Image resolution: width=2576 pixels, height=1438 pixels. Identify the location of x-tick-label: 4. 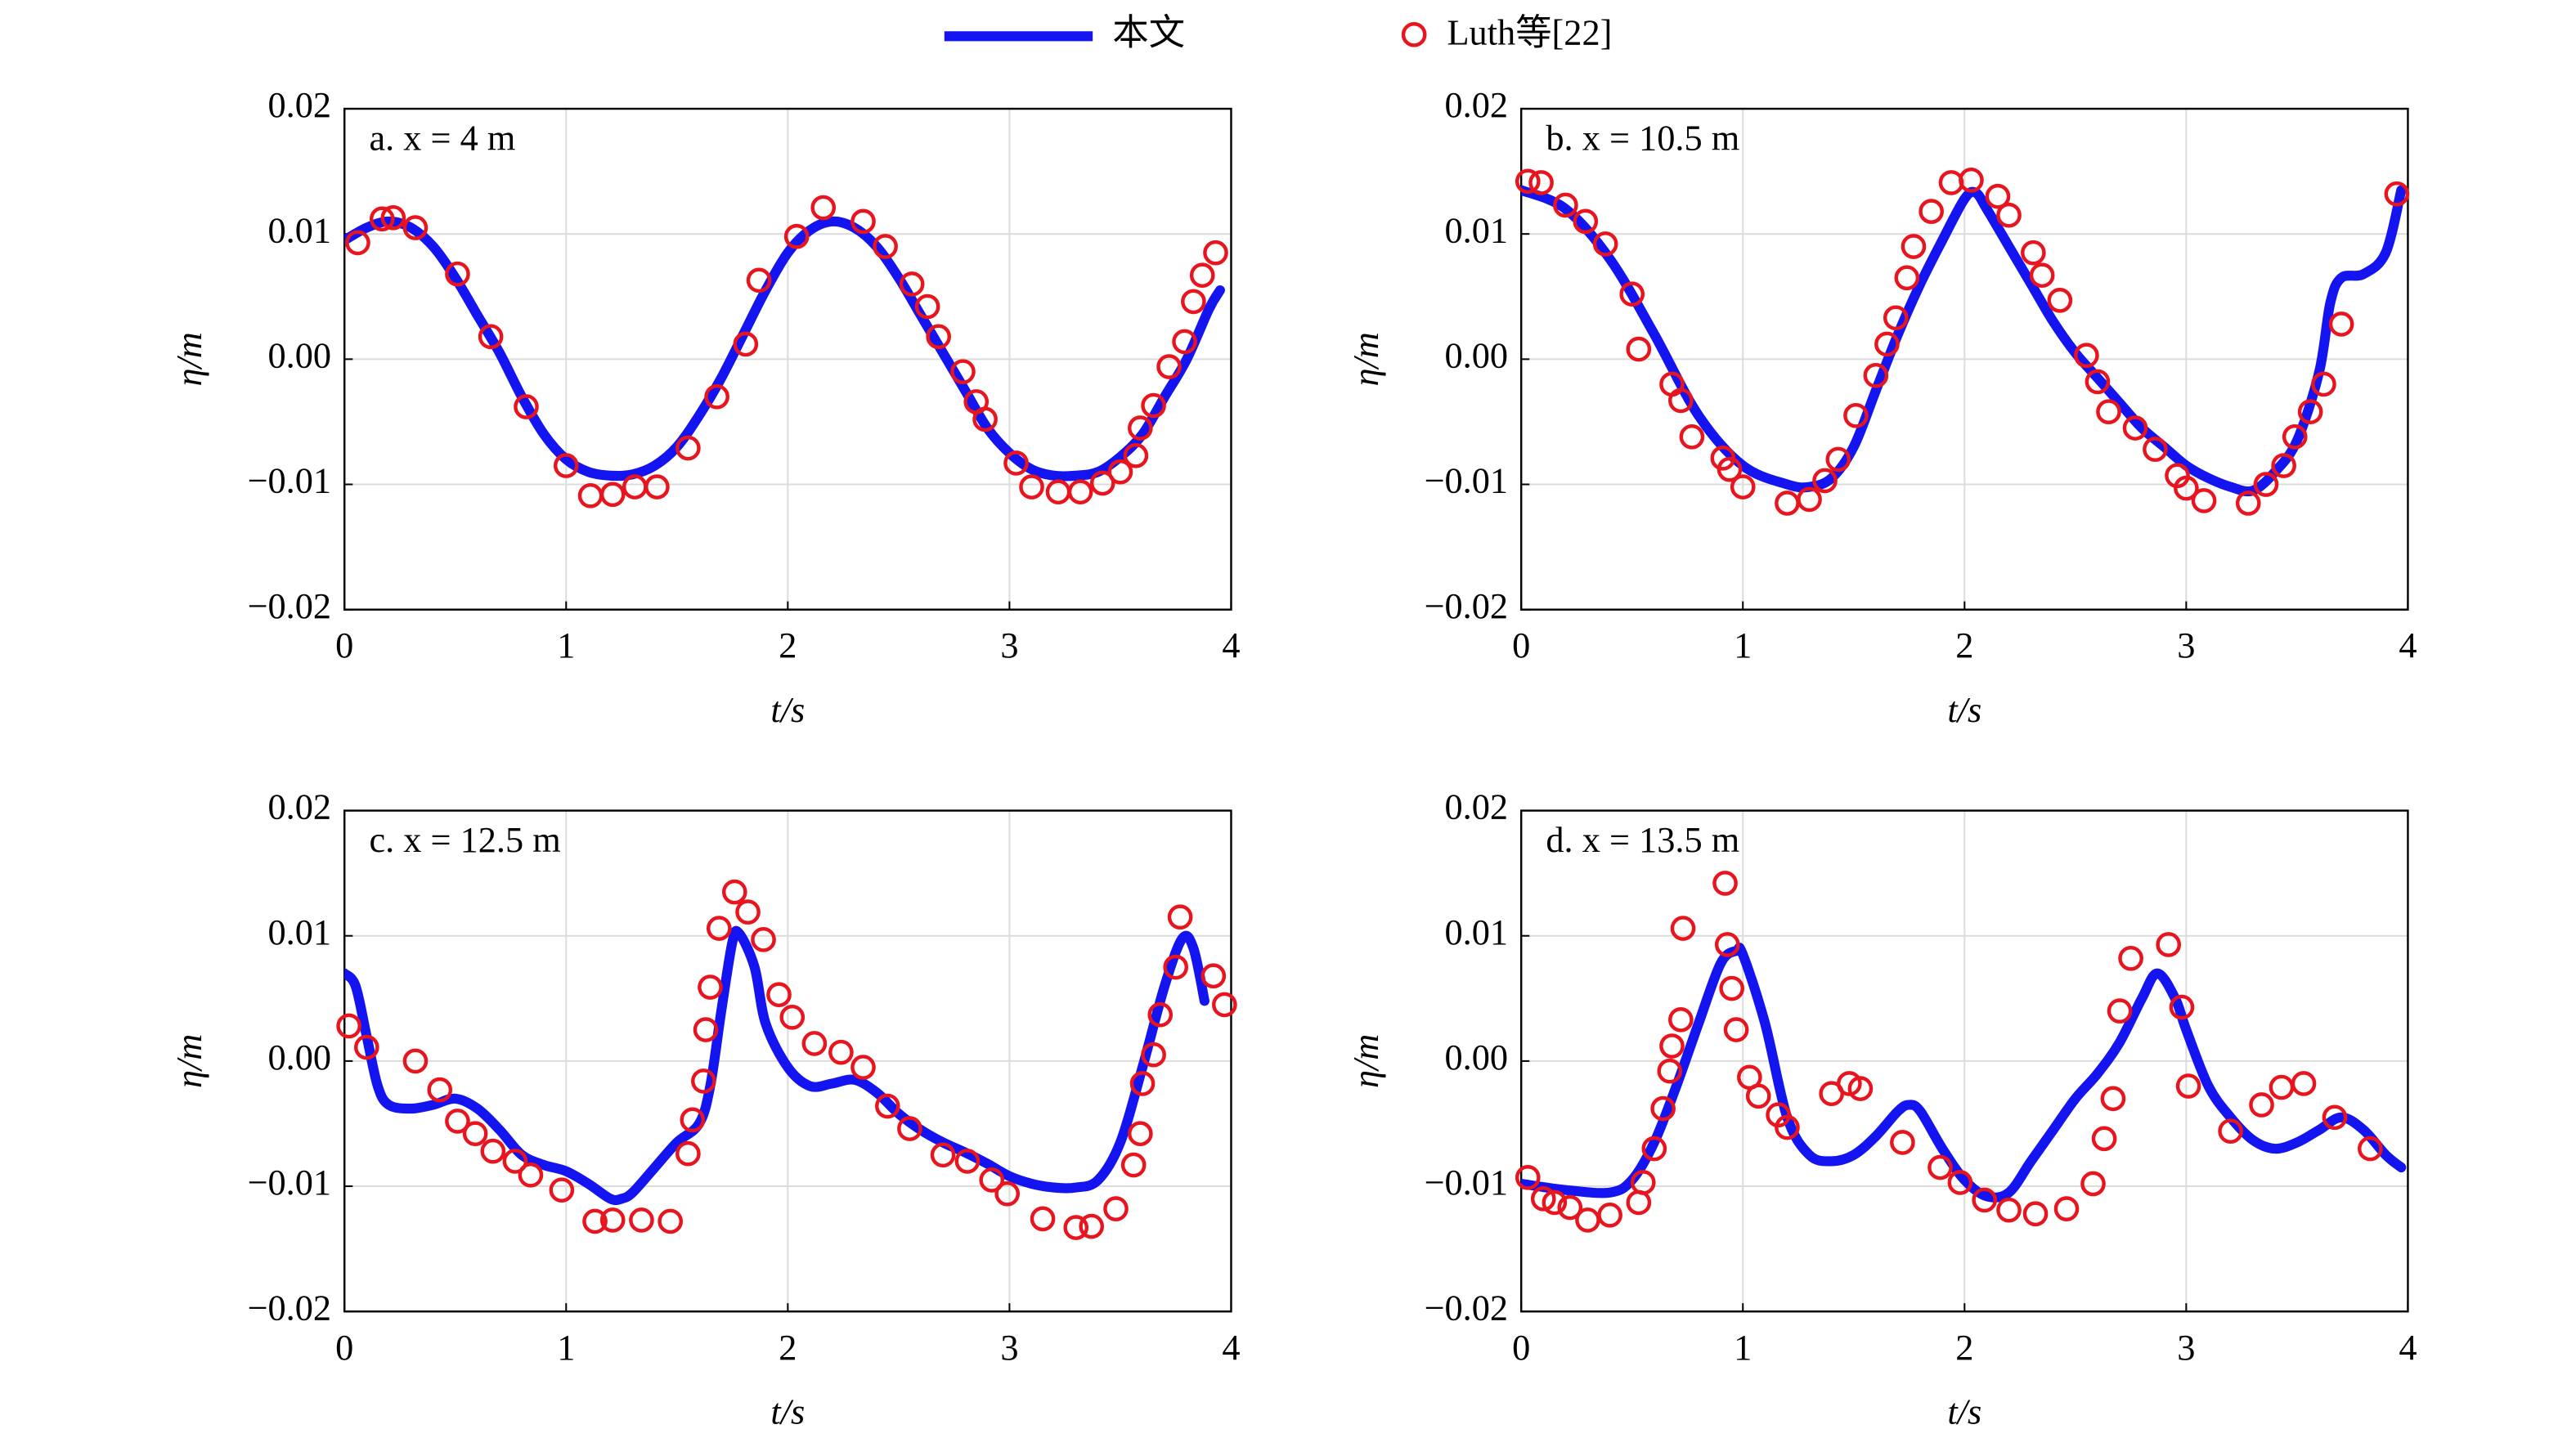
(2408, 1347).